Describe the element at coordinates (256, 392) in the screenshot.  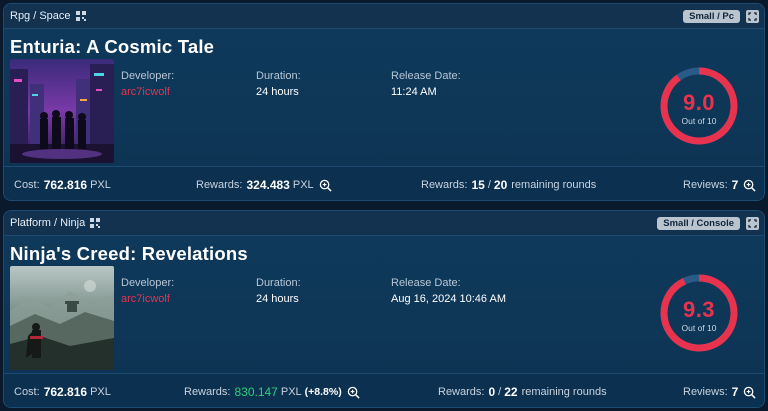
I see `rewards-value: 830.147` at that location.